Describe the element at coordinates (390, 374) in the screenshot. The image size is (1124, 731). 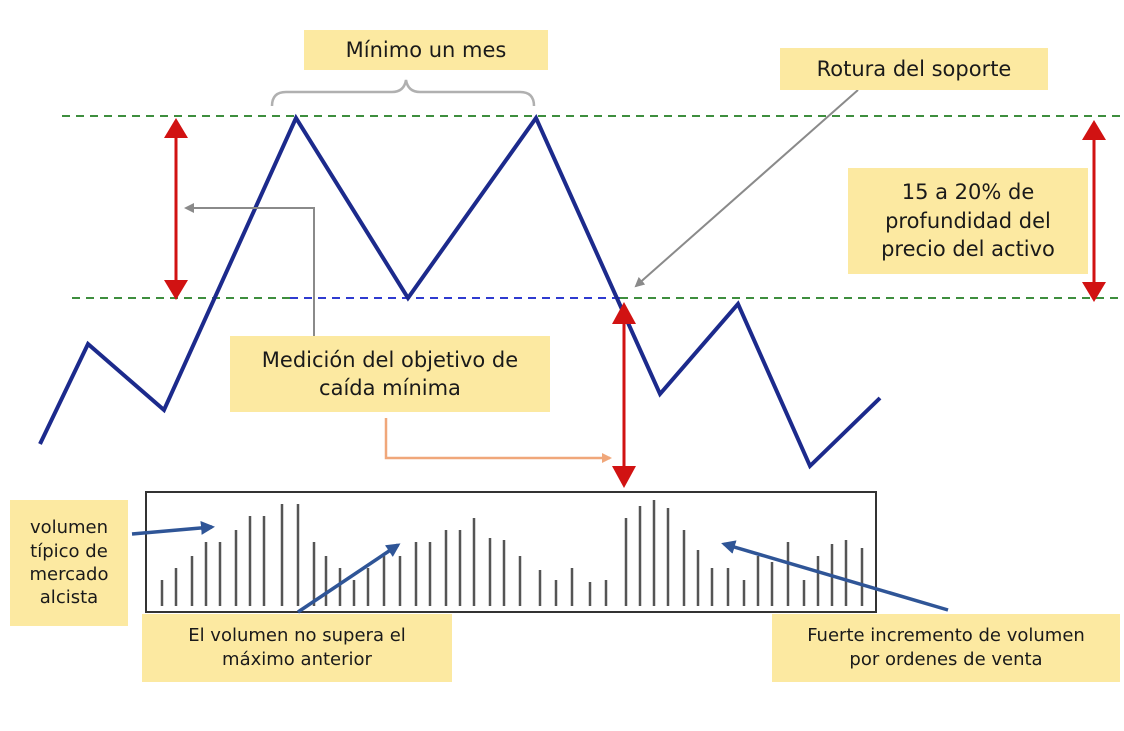
I see `measurement-target-label: Medición del objetivo de caída mínima` at that location.